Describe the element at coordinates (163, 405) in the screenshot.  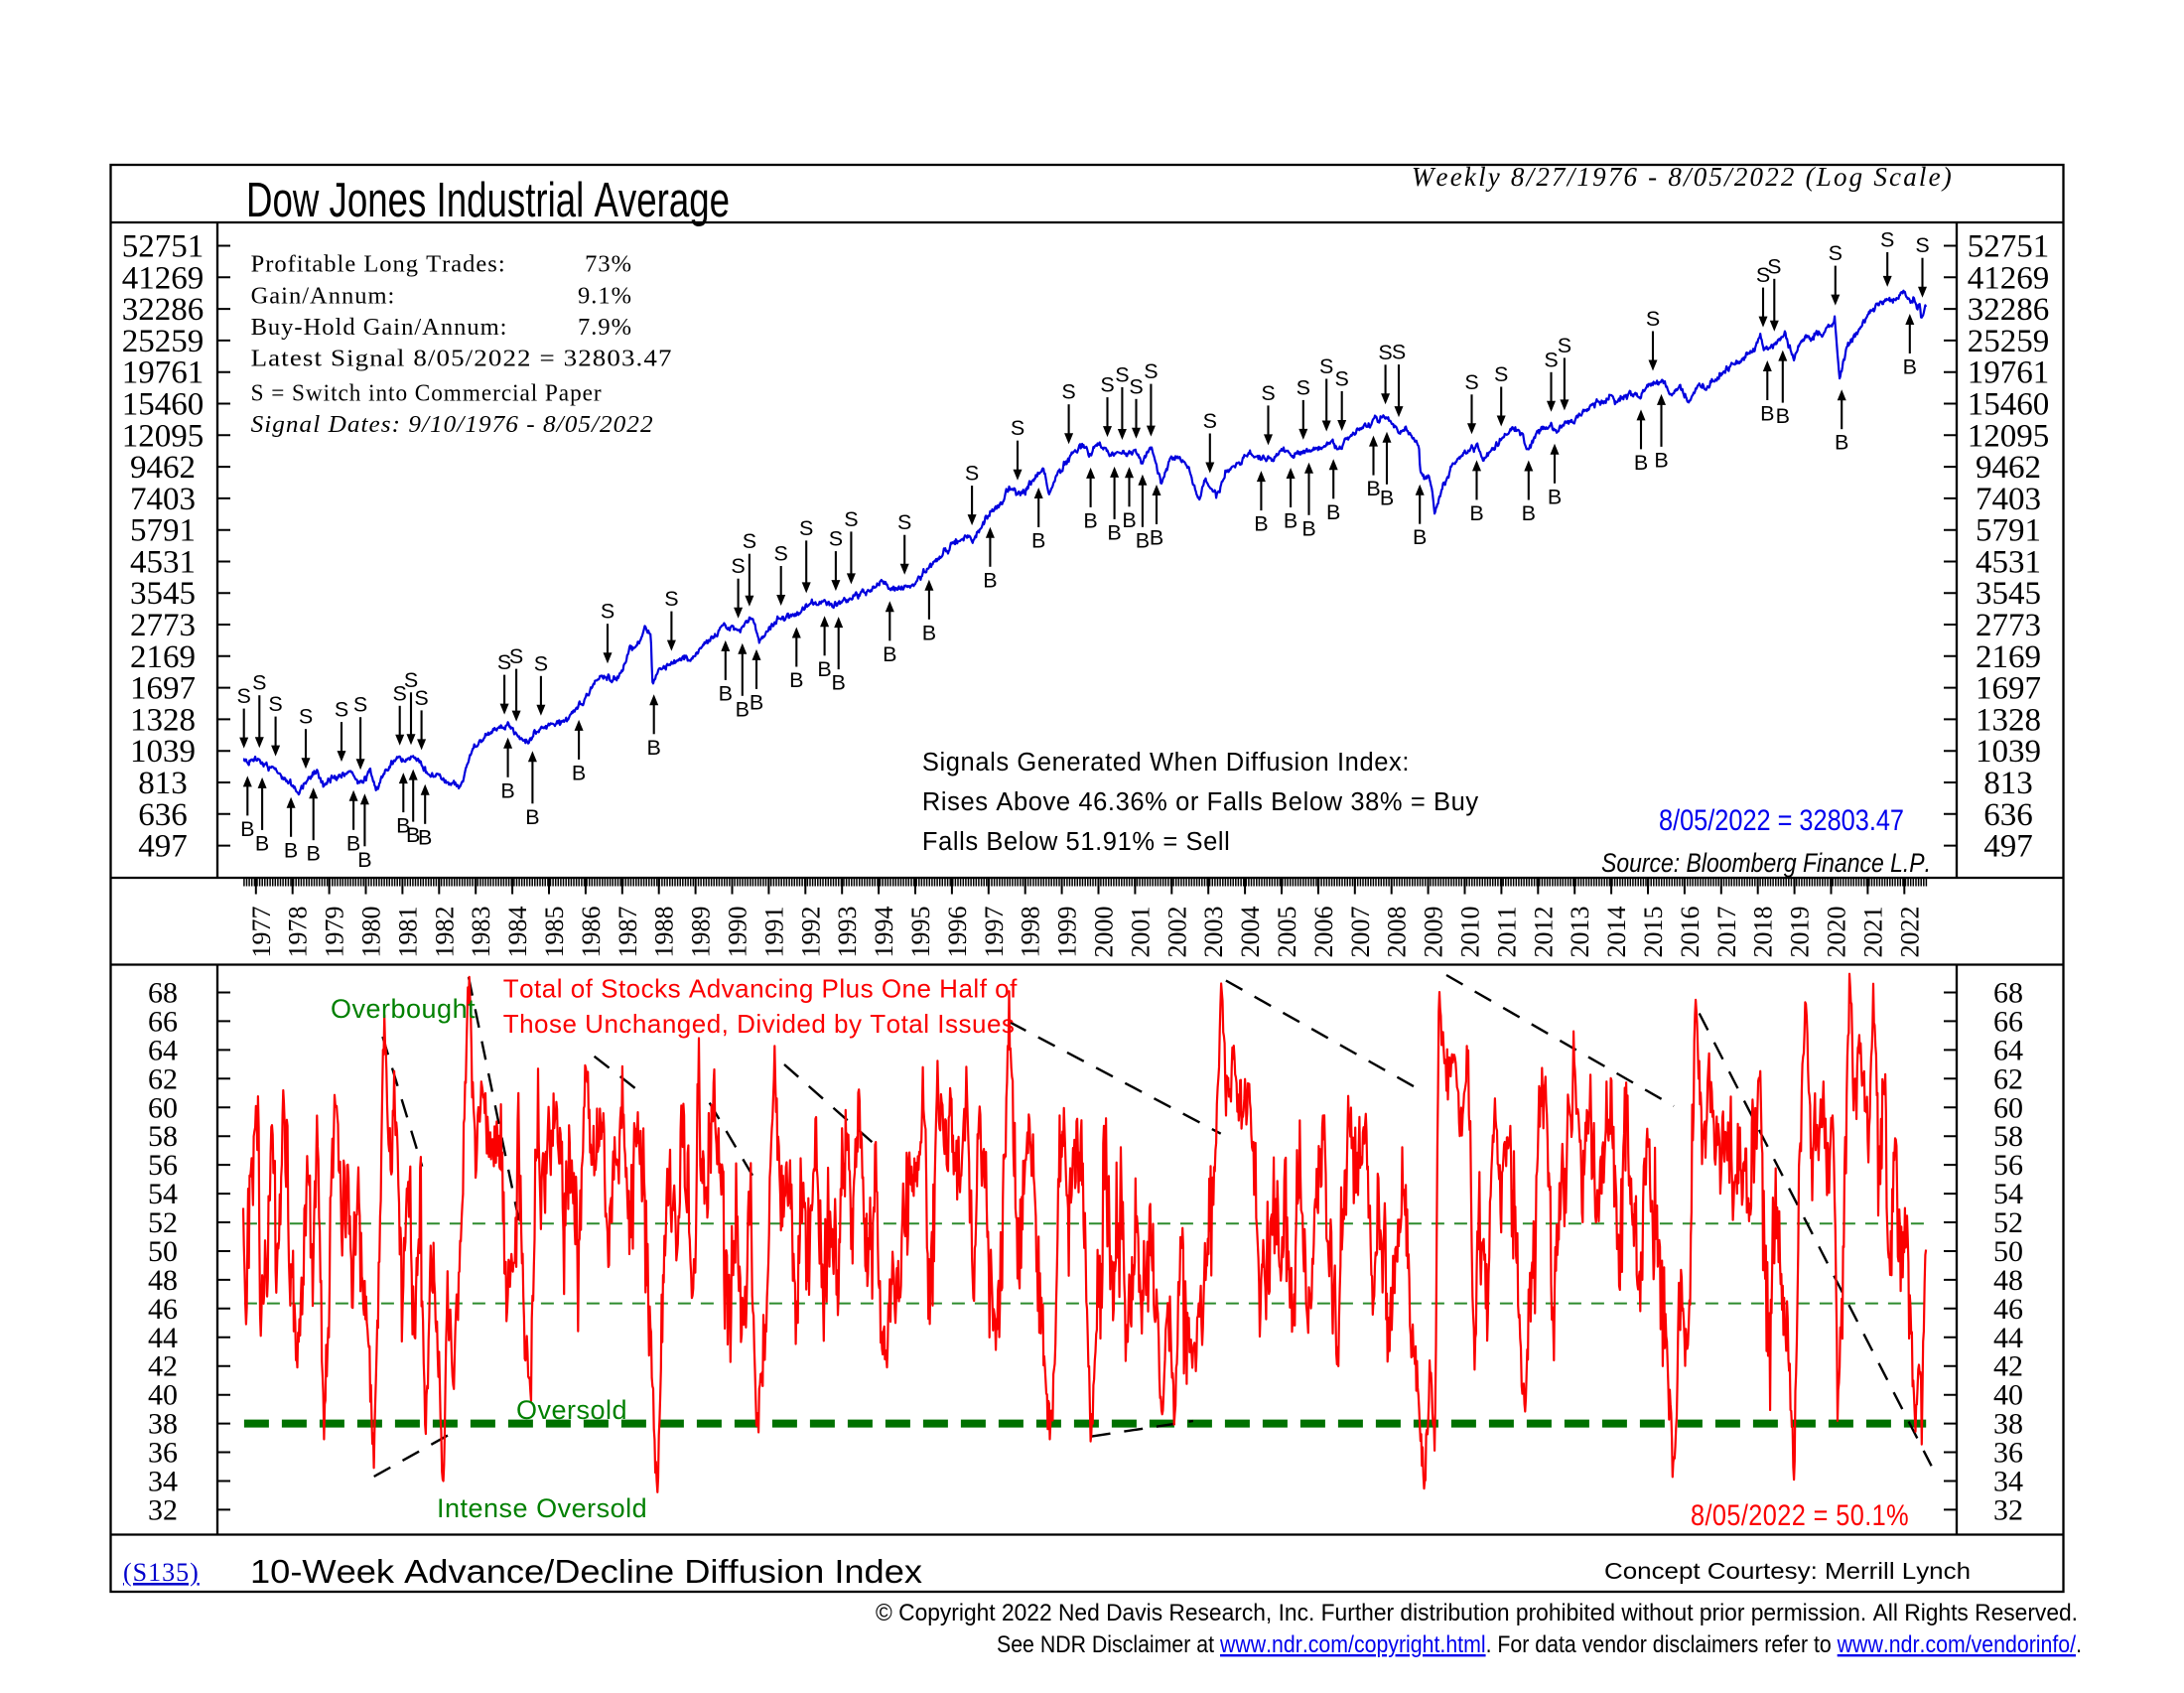
I see `svg-text: 15460` at that location.